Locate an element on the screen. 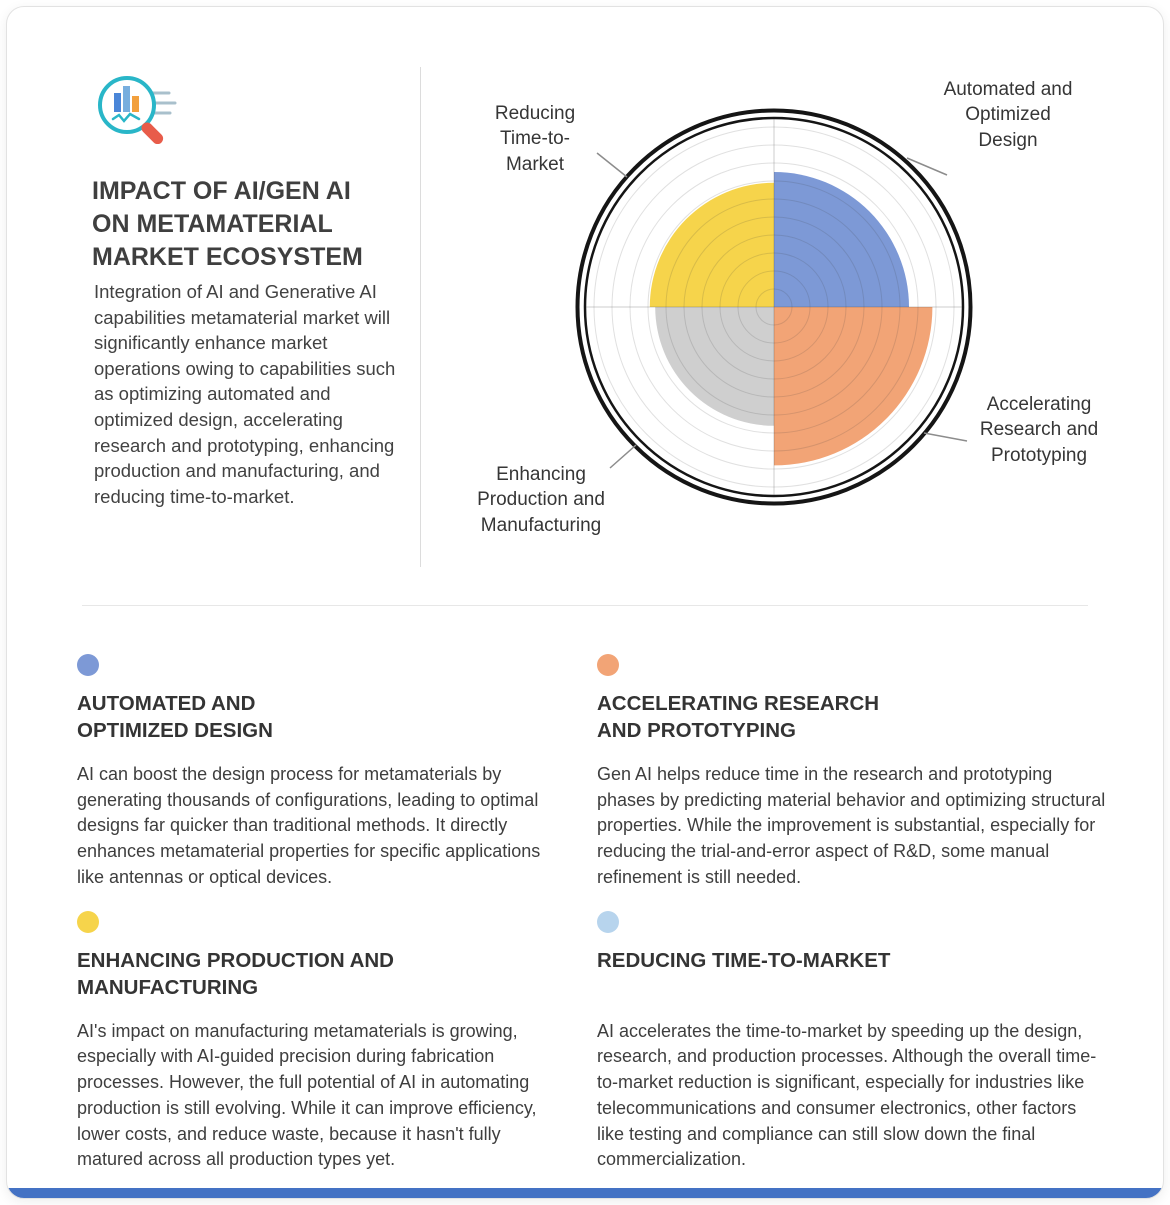 Image resolution: width=1170 pixels, height=1205 pixels. legend-dot-accelerating is located at coordinates (608, 665).